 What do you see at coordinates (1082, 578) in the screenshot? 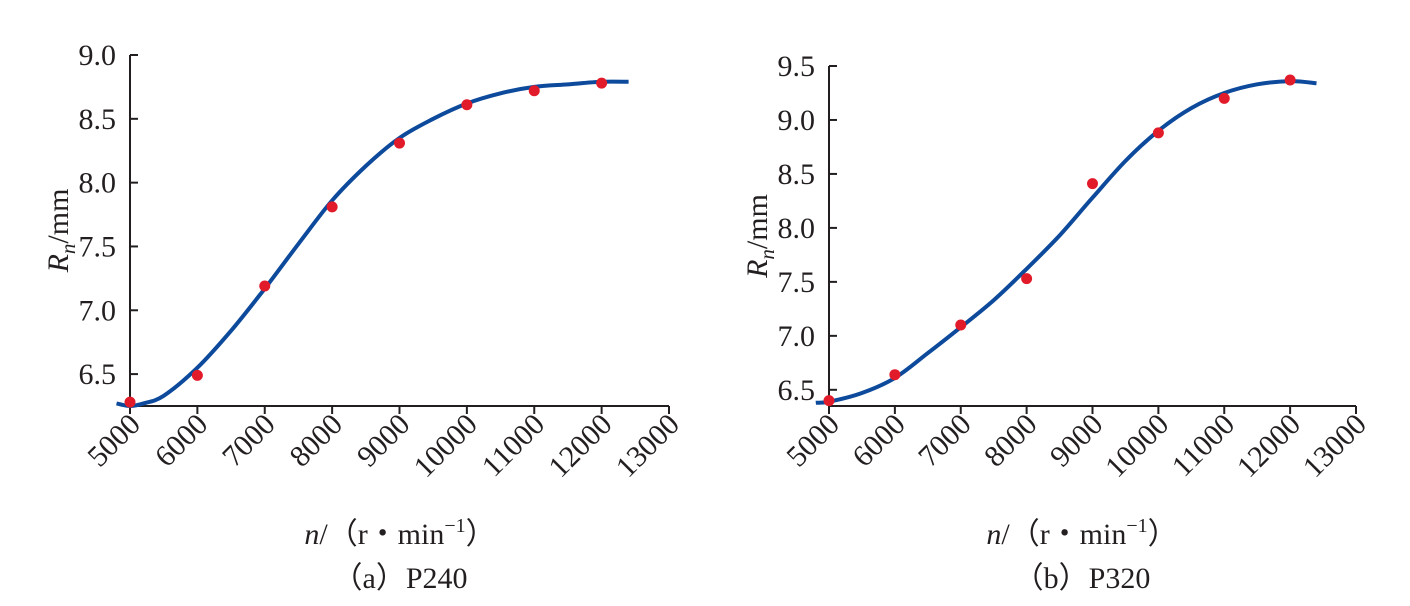
I see `panel-caption: （b）P320` at bounding box center [1082, 578].